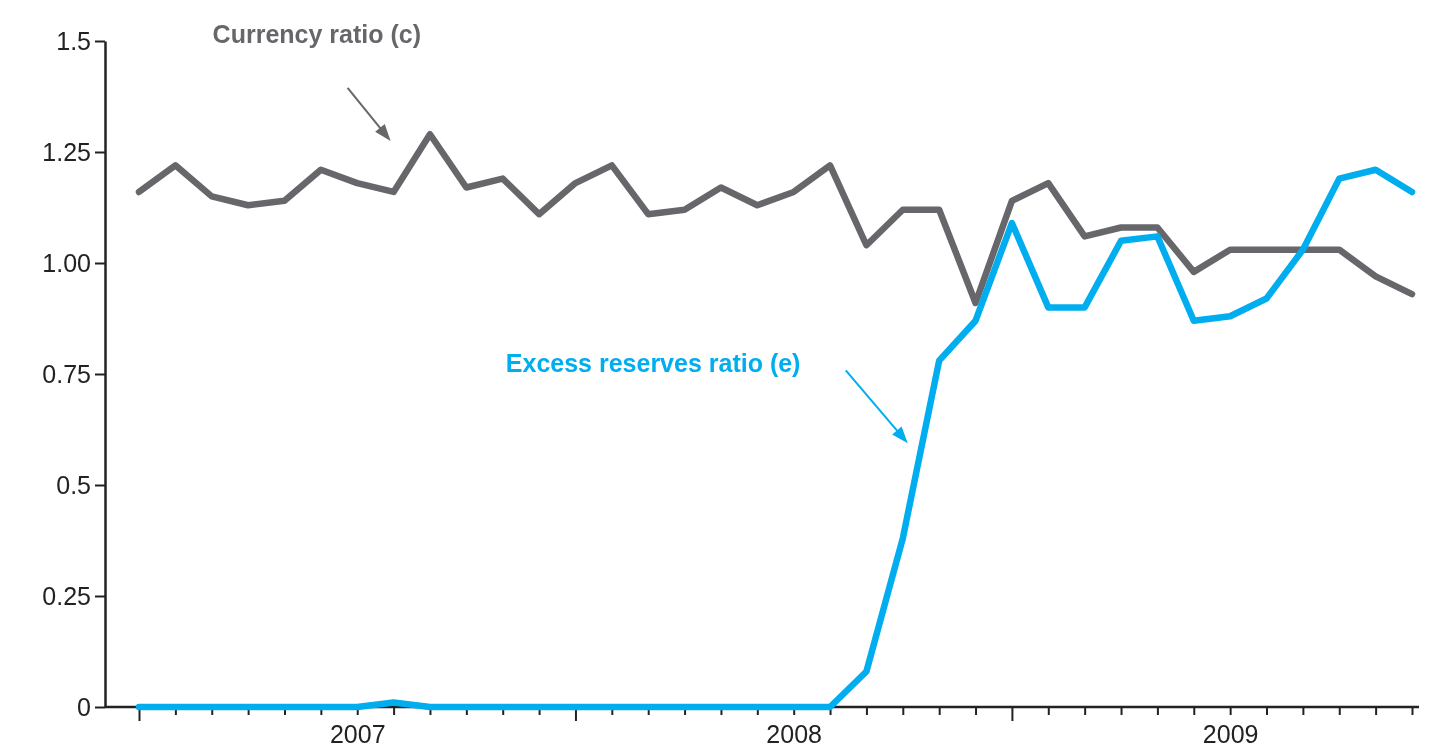 The width and height of the screenshot is (1437, 748). What do you see at coordinates (73, 484) in the screenshot?
I see `y-tick-label: 0.5` at bounding box center [73, 484].